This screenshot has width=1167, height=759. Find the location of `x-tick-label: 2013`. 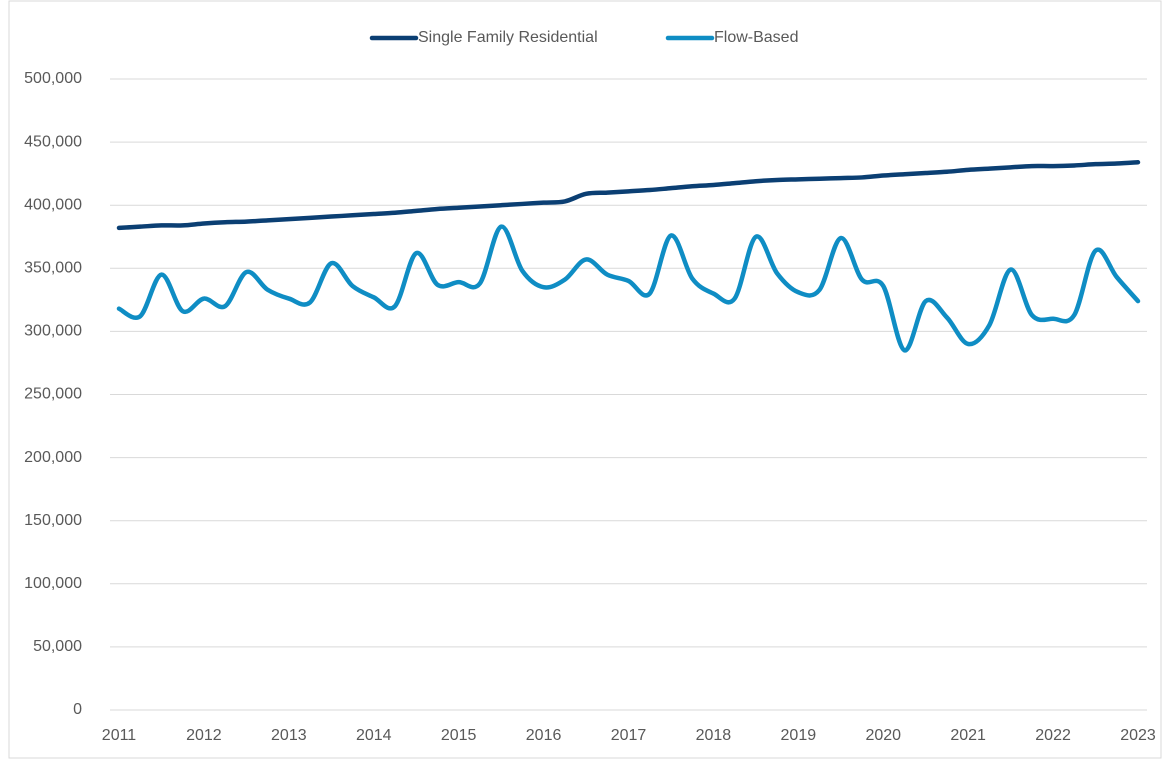

x-tick-label: 2013 is located at coordinates (289, 735).